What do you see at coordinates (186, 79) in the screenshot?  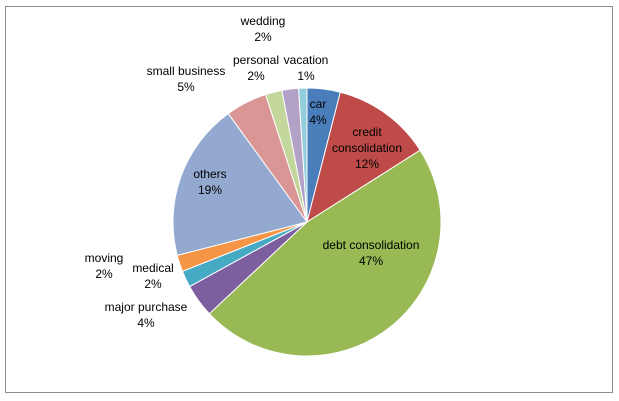 I see `data-label-small-business: small business 5%` at bounding box center [186, 79].